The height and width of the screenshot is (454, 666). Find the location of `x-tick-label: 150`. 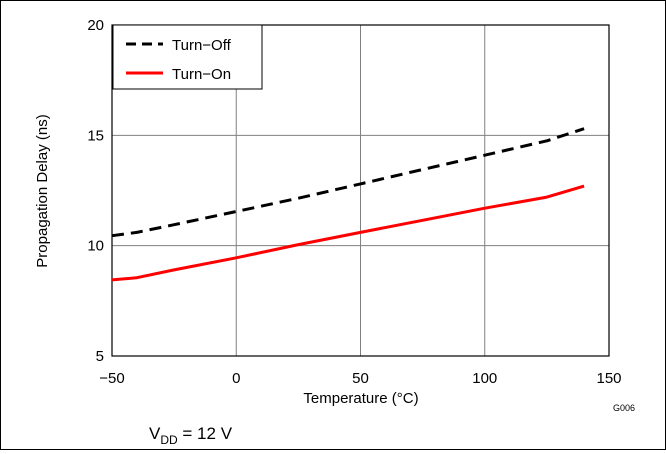

x-tick-label: 150 is located at coordinates (608, 378).